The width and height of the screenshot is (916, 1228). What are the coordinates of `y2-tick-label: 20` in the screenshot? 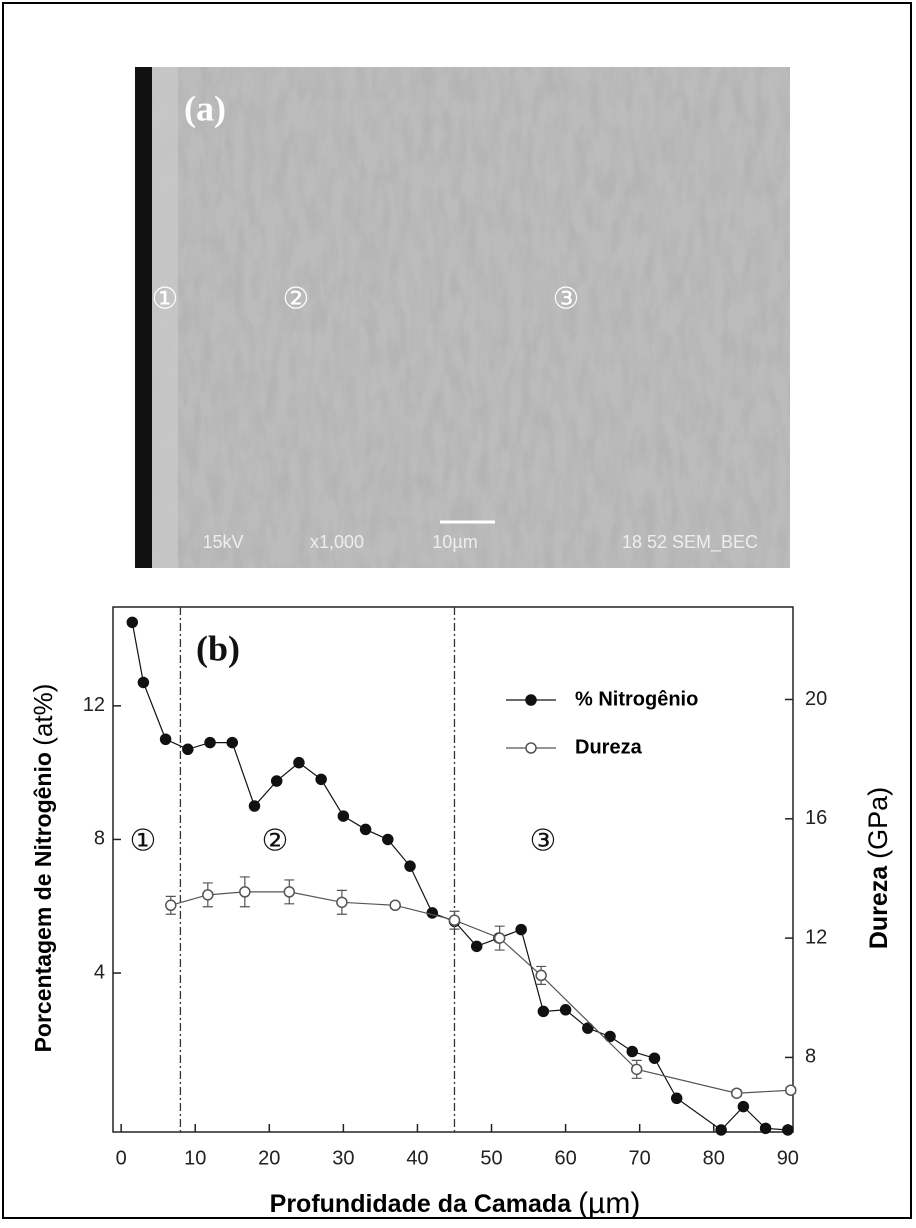 It's located at (816, 699).